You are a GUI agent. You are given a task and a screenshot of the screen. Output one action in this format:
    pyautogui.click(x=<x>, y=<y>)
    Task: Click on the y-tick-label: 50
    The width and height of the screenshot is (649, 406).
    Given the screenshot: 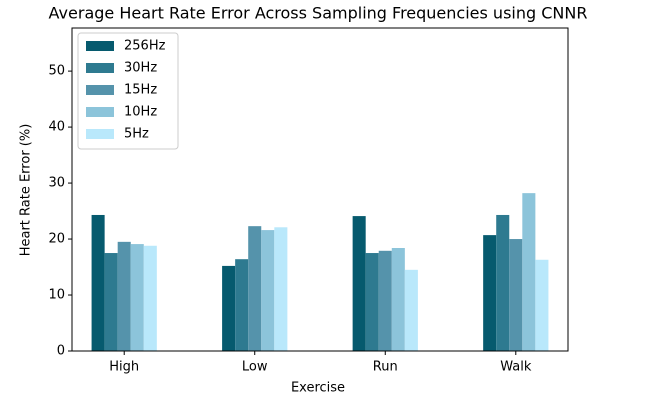 What is the action you would take?
    pyautogui.click(x=56, y=71)
    